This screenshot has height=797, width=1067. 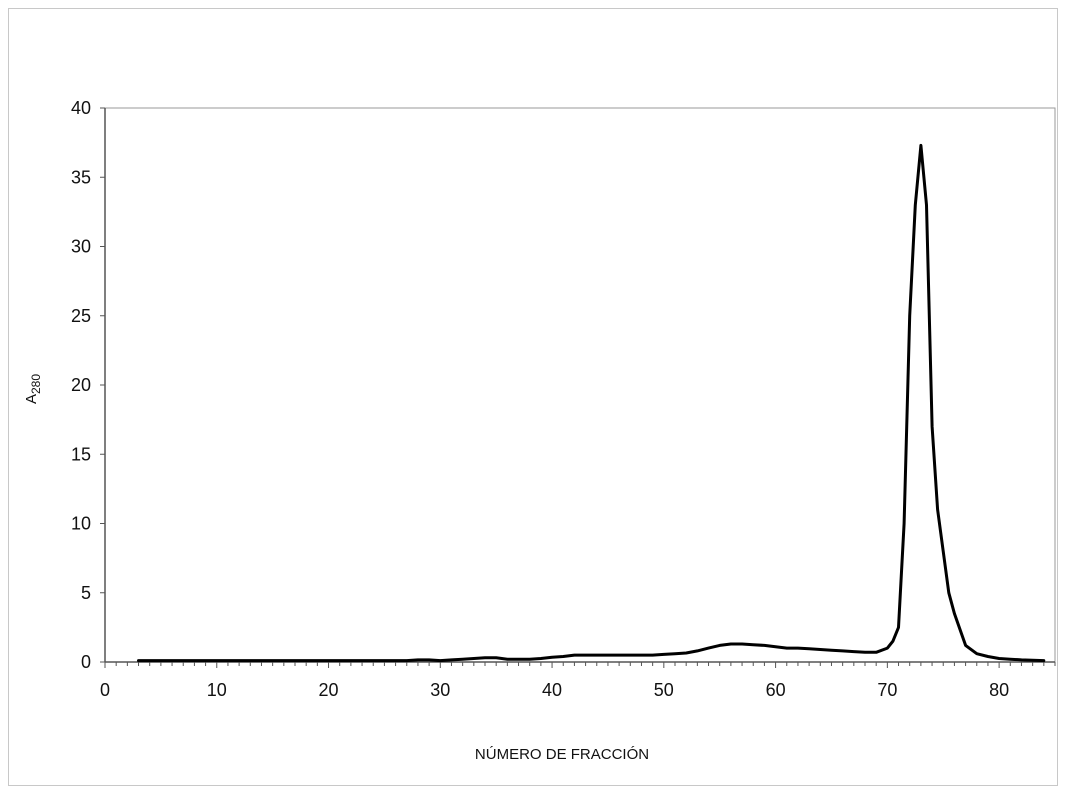 I want to click on y-tick-label: 10, so click(x=81, y=524).